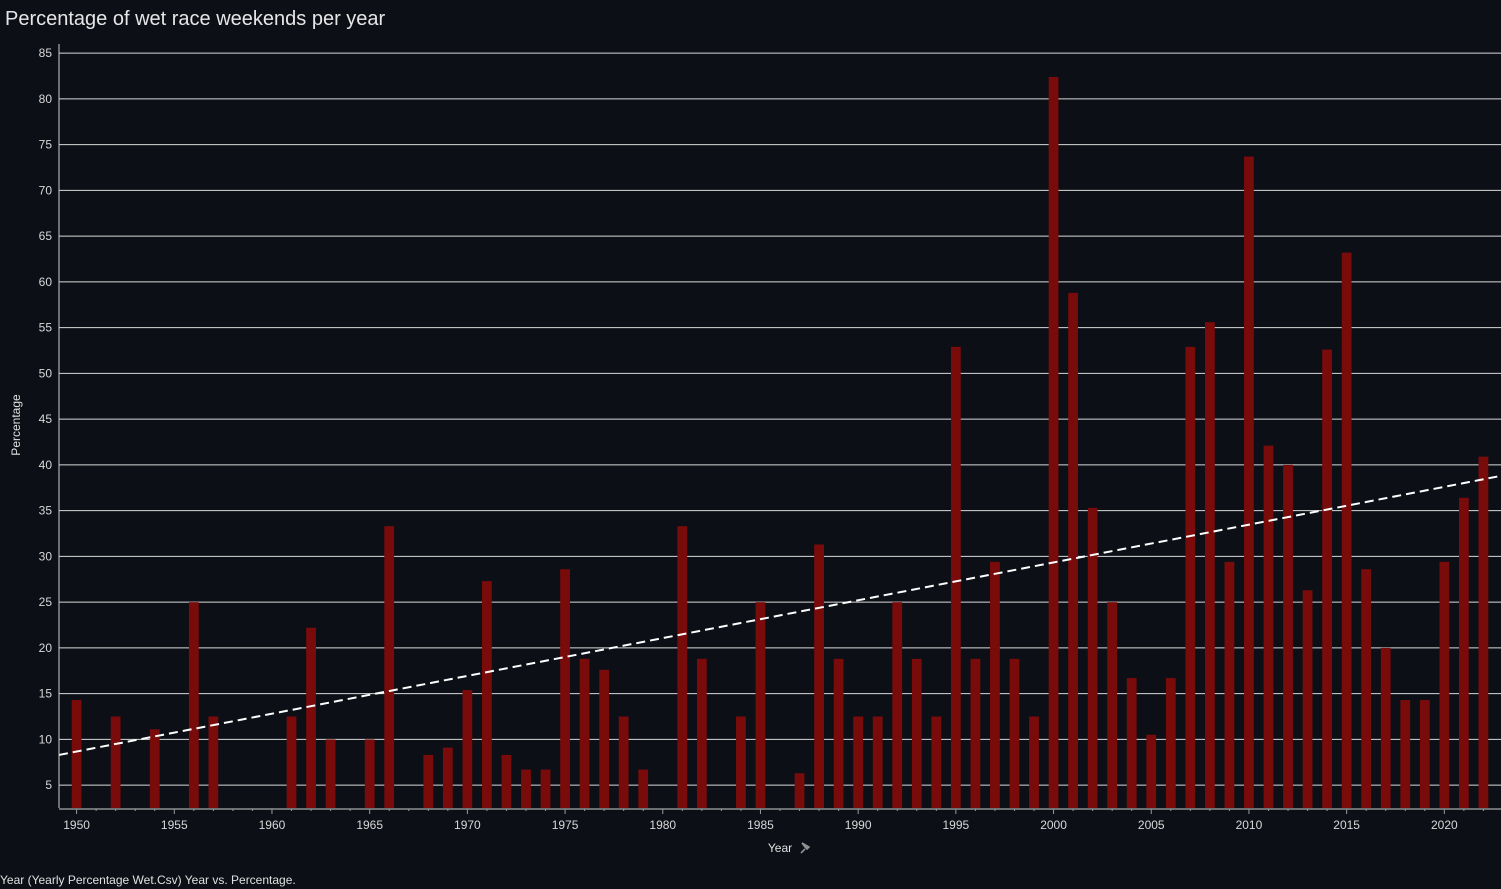 The width and height of the screenshot is (1501, 889). Describe the element at coordinates (643, 788) in the screenshot. I see `bar-1979` at that location.